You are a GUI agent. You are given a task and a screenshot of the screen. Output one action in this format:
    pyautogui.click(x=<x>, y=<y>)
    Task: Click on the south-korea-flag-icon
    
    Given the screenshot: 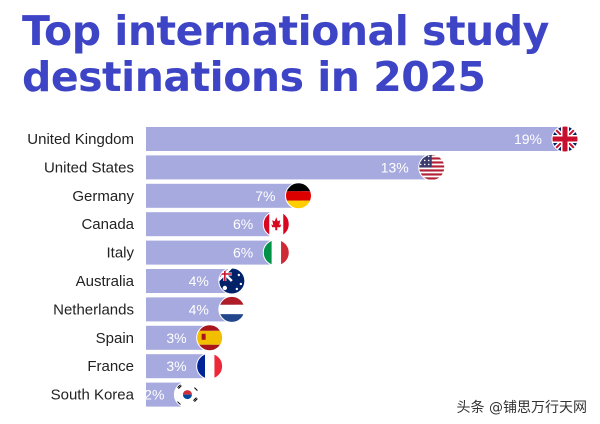 What is the action you would take?
    pyautogui.click(x=187, y=395)
    